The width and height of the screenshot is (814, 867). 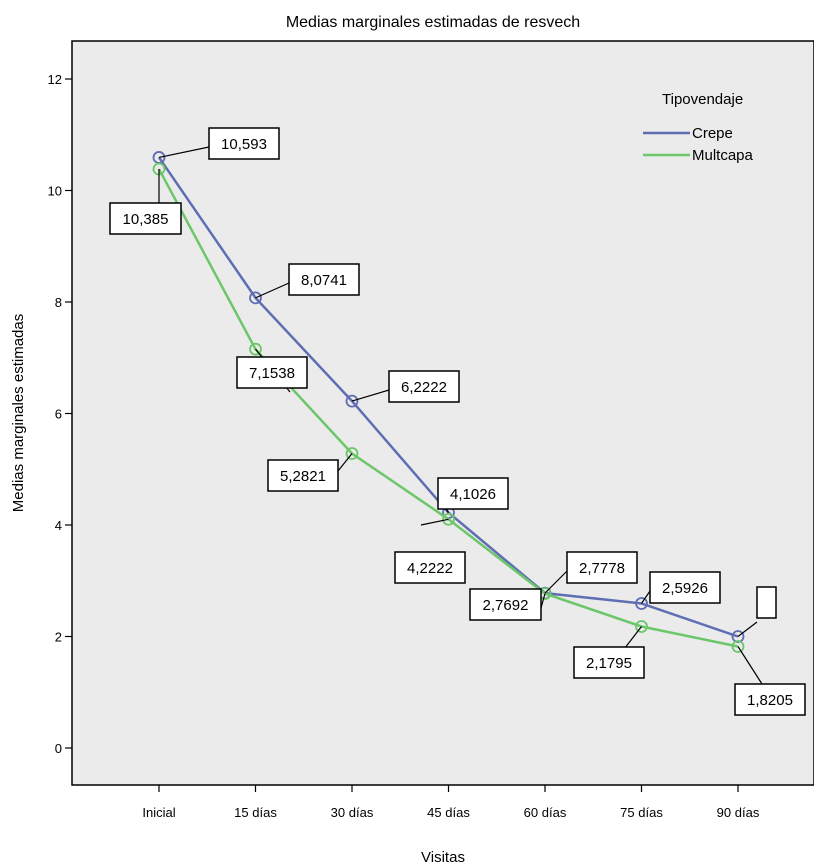 I want to click on data-label: 2,1795, so click(x=609, y=652).